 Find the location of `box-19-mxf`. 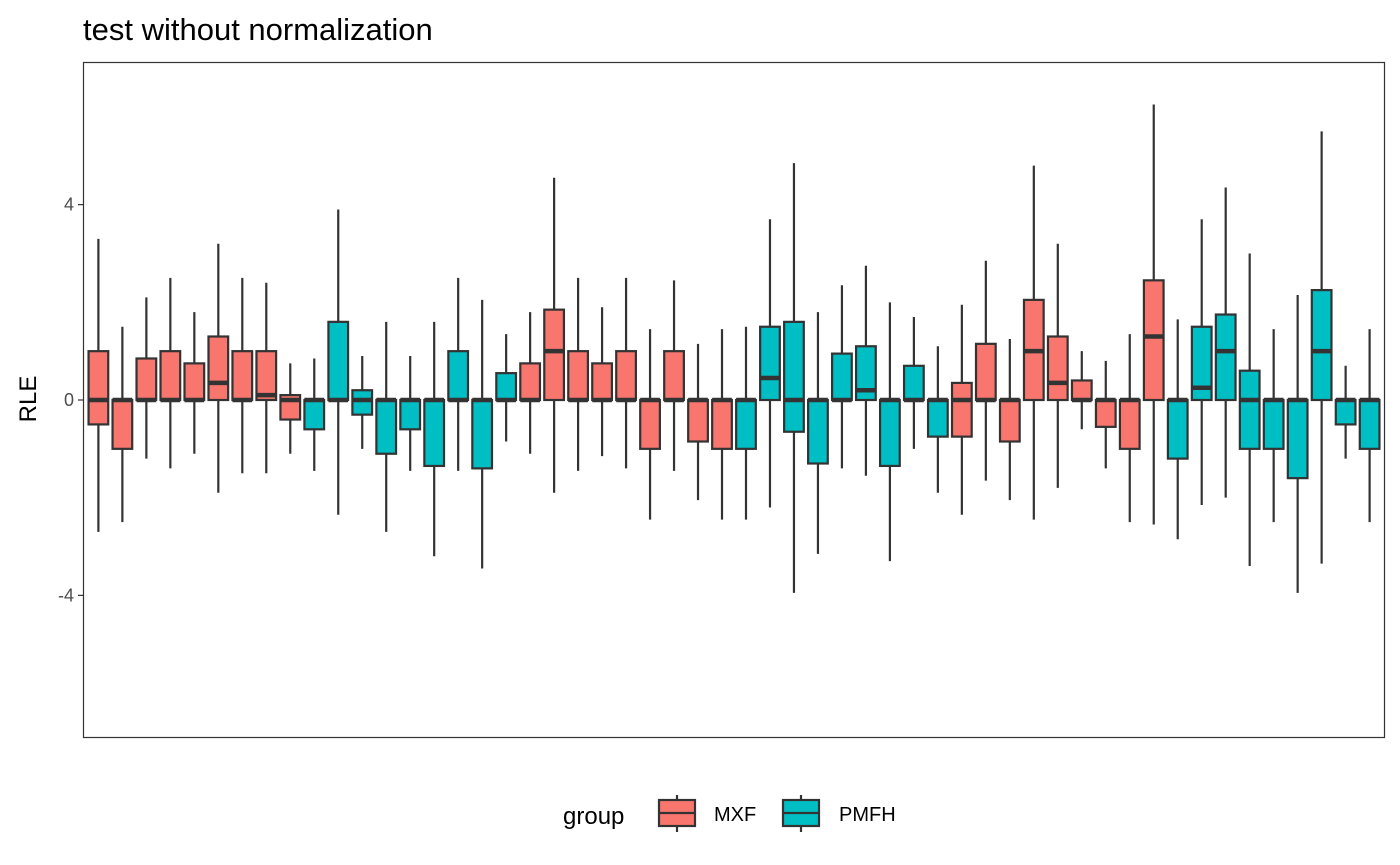

box-19-mxf is located at coordinates (530, 383).